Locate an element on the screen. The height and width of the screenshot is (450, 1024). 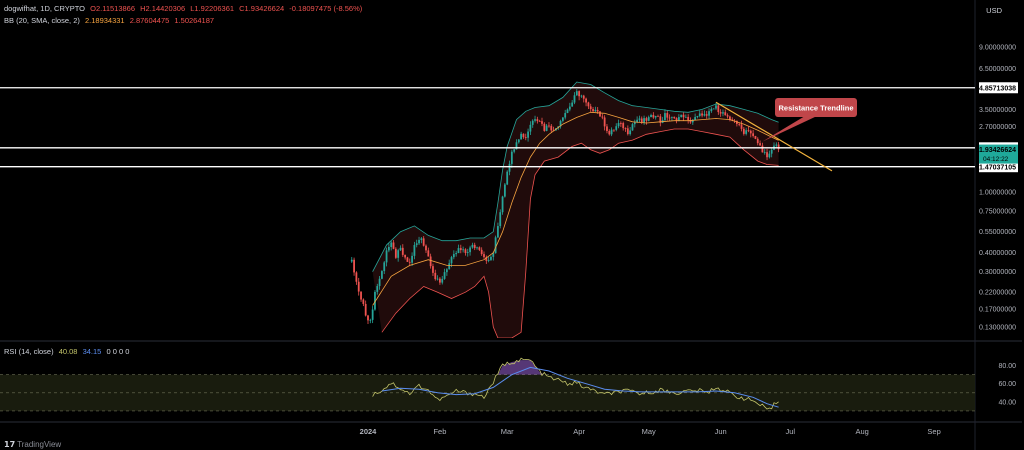
annotation-box is located at coordinates (816, 107).